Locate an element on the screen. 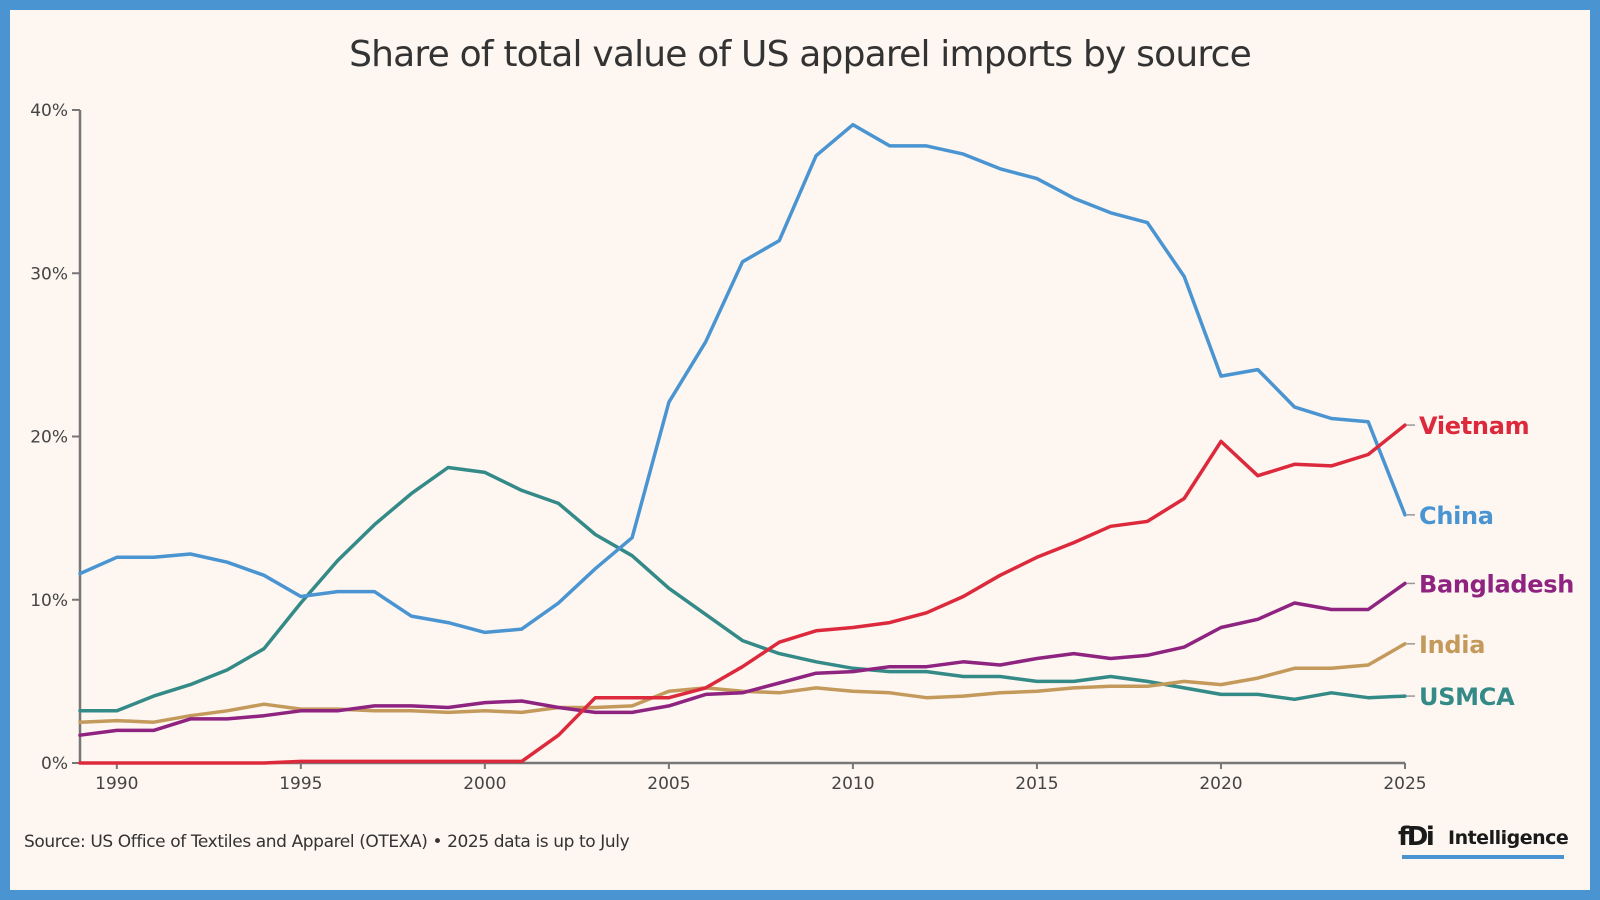 The height and width of the screenshot is (900, 1600). logo-mark: fDi is located at coordinates (1416, 837).